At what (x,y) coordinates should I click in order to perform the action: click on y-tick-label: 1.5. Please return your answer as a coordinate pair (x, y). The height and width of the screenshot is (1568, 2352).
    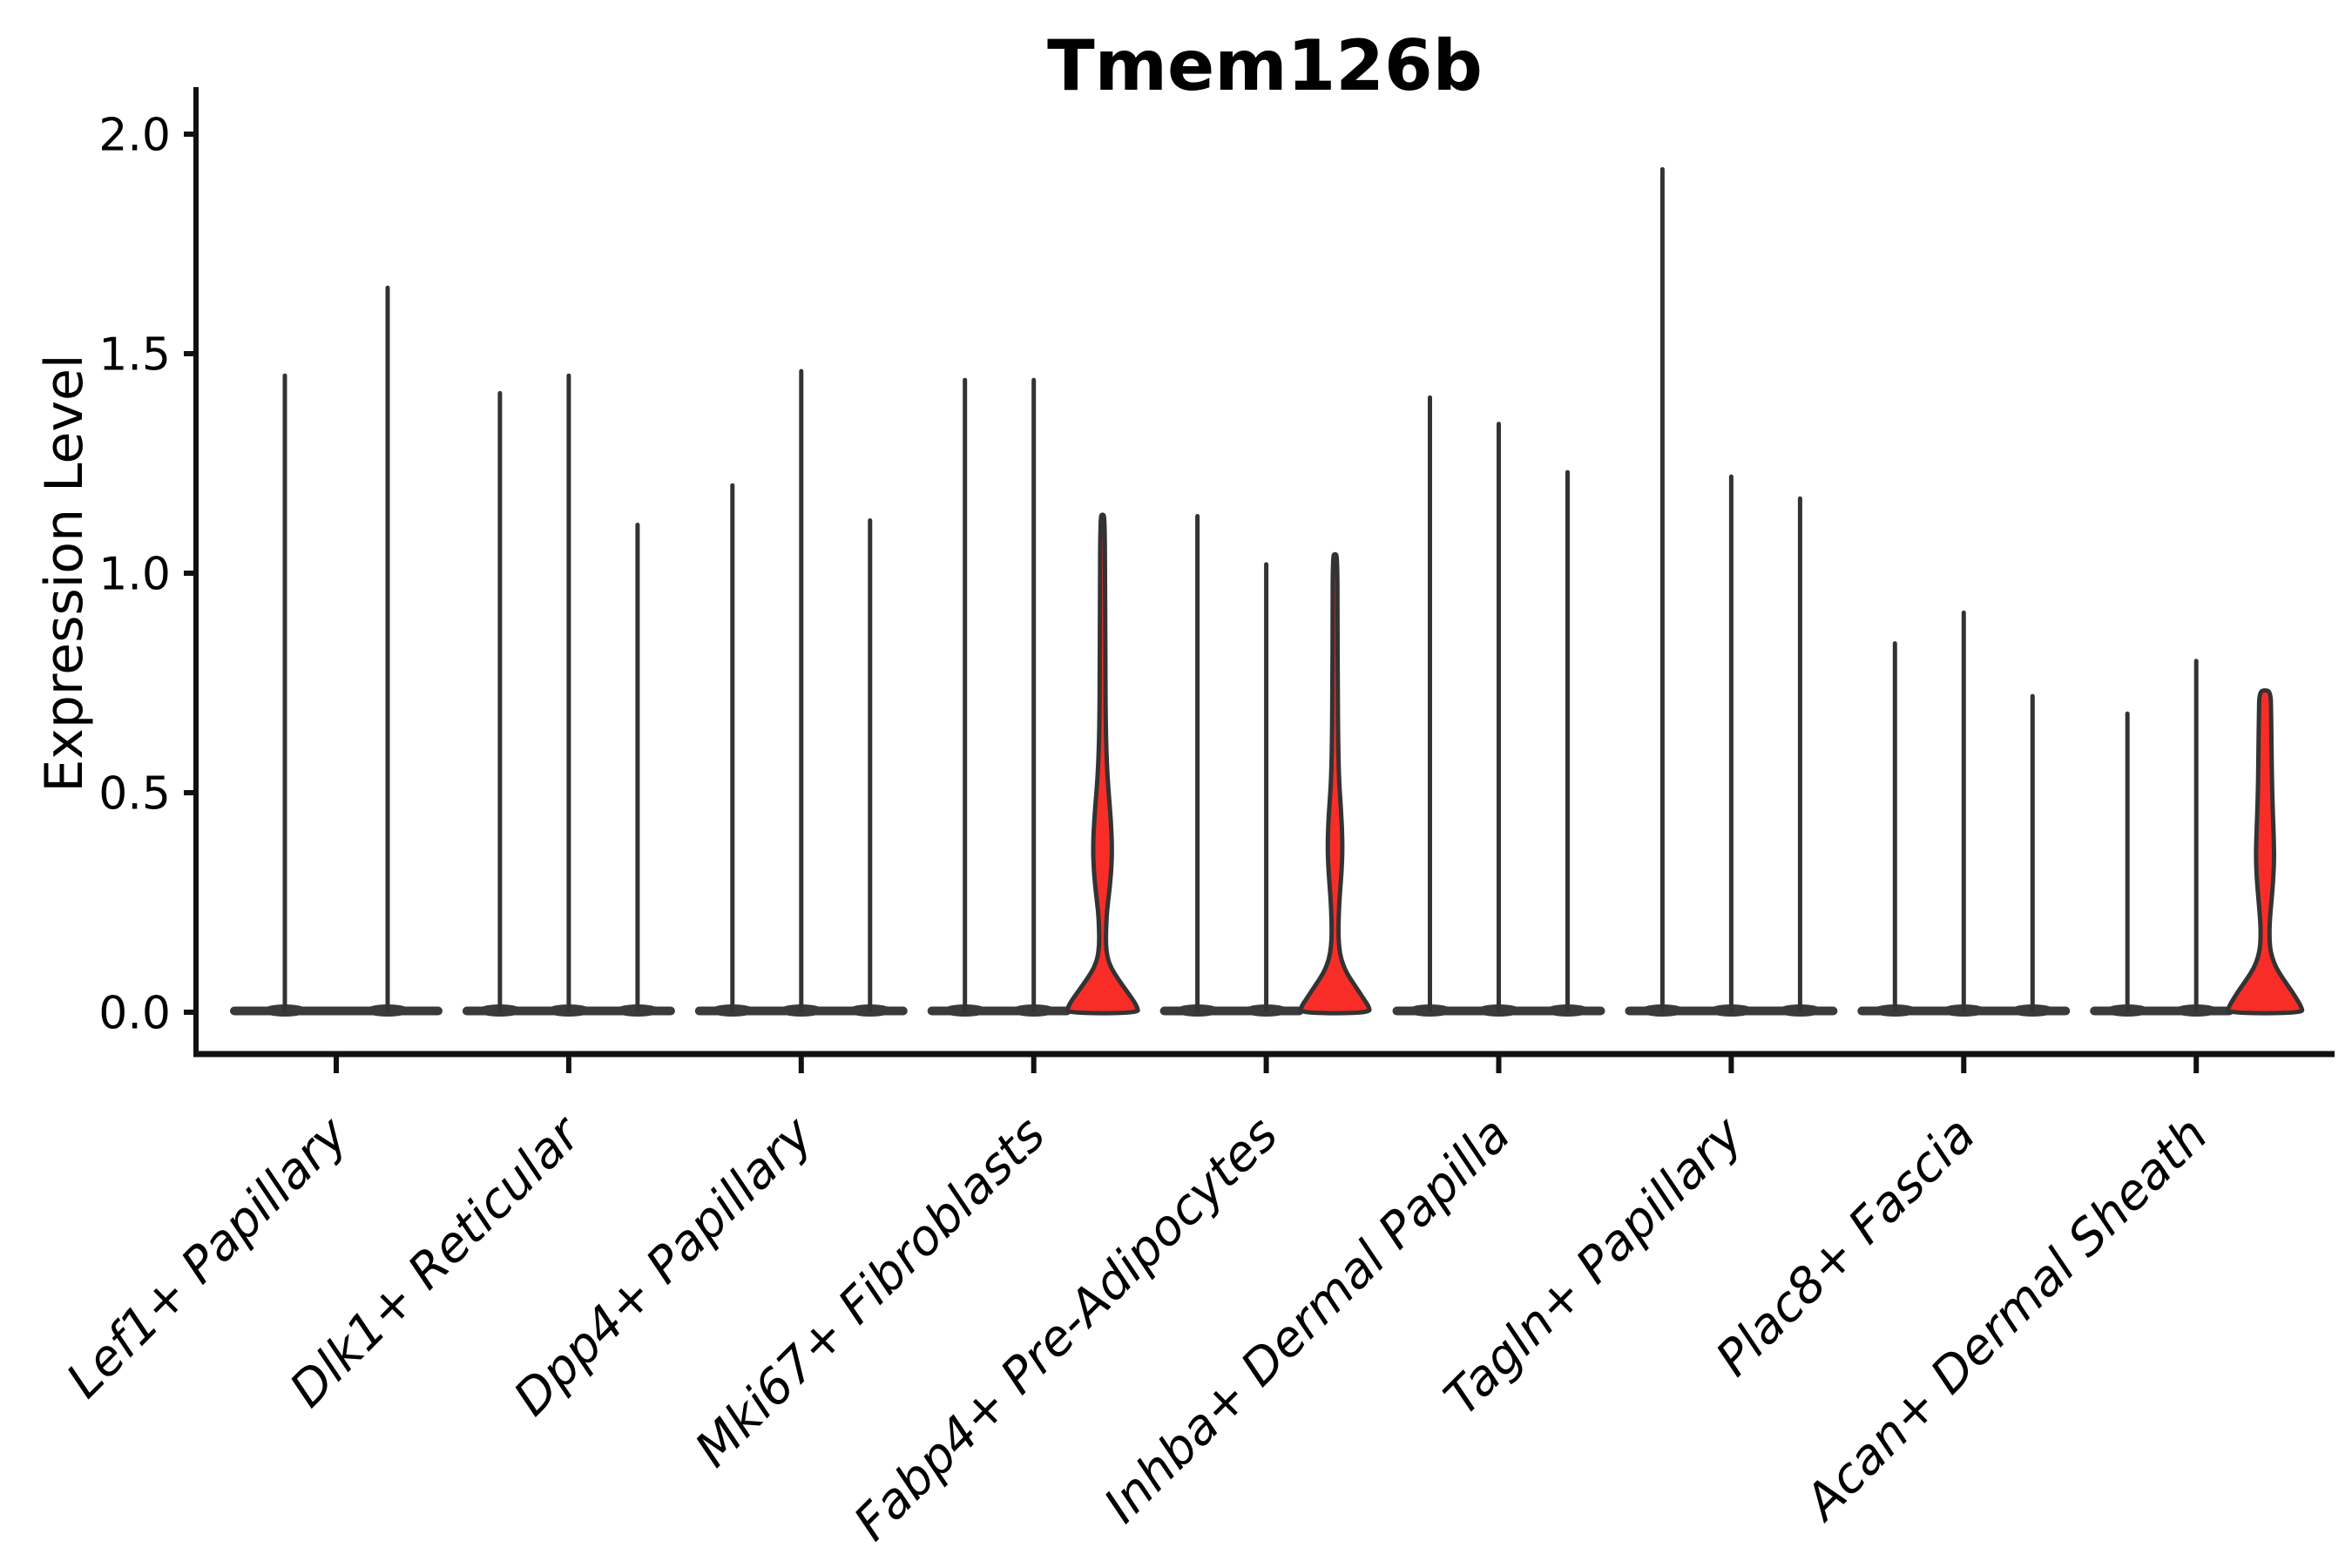
    Looking at the image, I should click on (134, 356).